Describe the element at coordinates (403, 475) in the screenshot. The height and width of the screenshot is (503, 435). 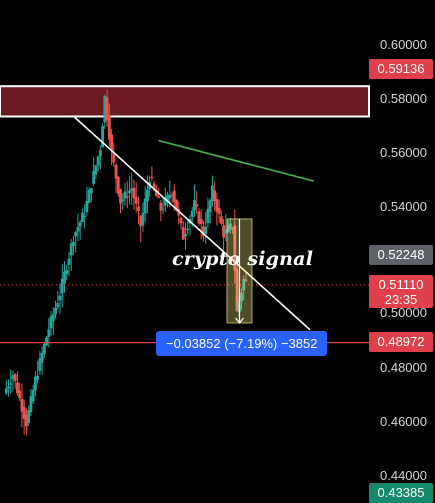
I see `y-tick-label: 0.44000` at that location.